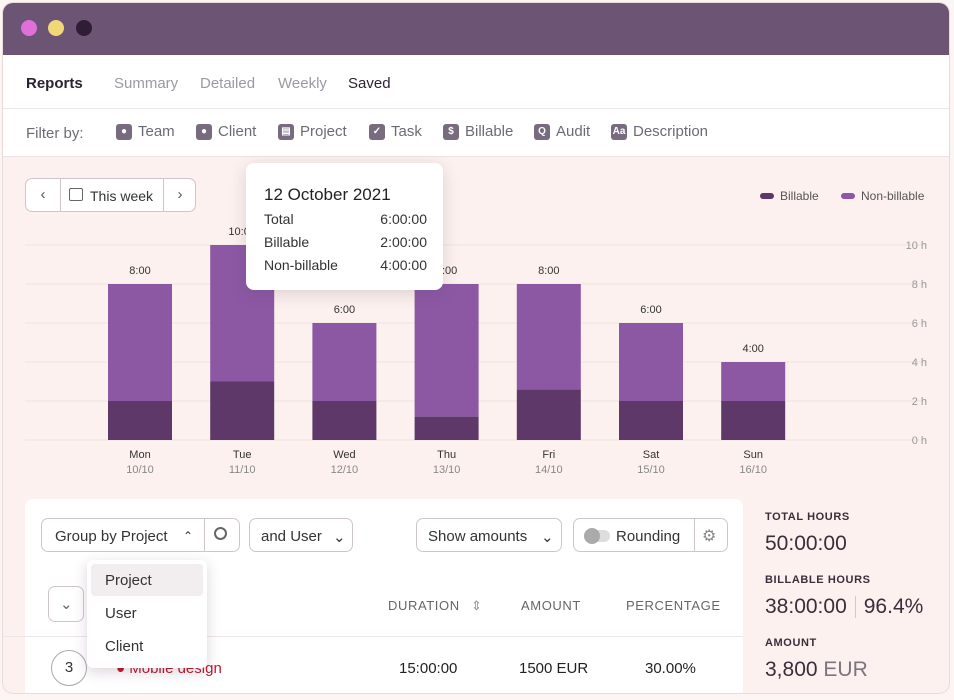  I want to click on y-tick-label: 4 h, so click(919, 363).